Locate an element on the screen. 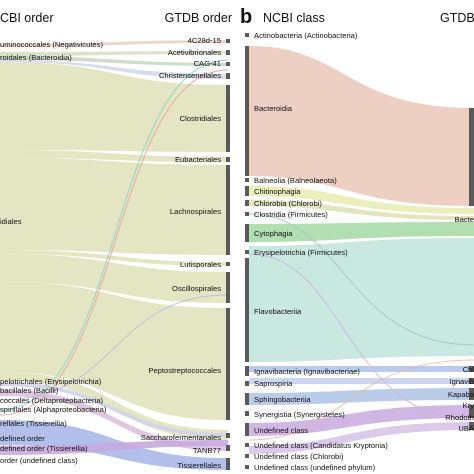 This screenshot has height=474, width=474. ncbi-class-label: Clostridia (Firmicutes) is located at coordinates (291, 214).